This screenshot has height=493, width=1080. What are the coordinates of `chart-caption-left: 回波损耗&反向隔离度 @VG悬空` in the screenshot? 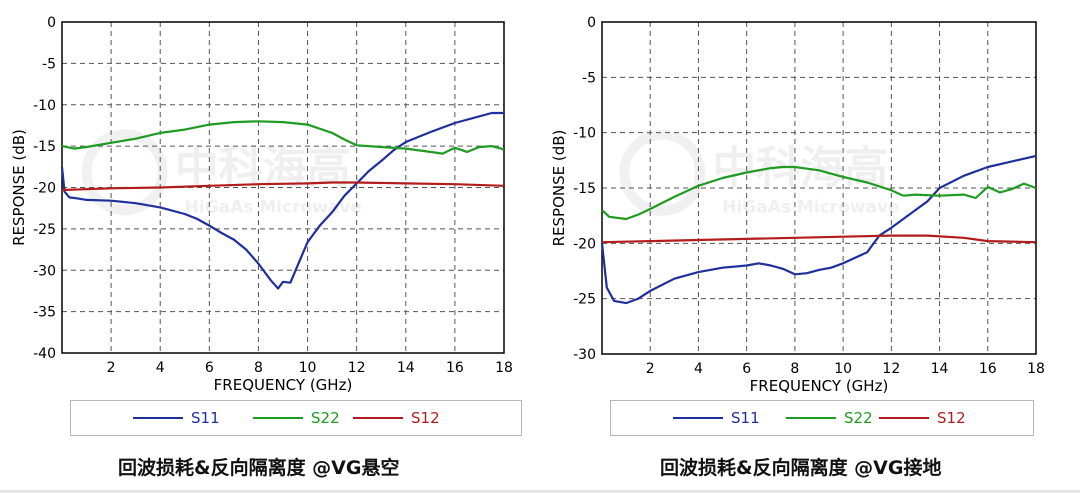 It's located at (259, 468).